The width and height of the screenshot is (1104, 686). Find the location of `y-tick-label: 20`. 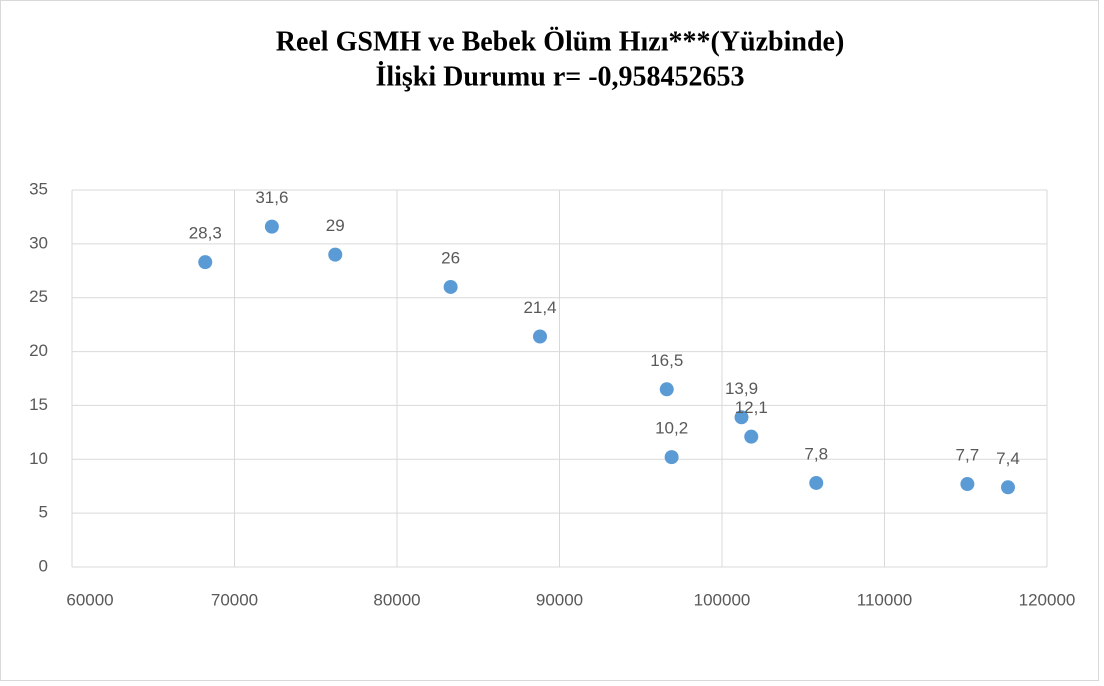

y-tick-label: 20 is located at coordinates (38, 350).